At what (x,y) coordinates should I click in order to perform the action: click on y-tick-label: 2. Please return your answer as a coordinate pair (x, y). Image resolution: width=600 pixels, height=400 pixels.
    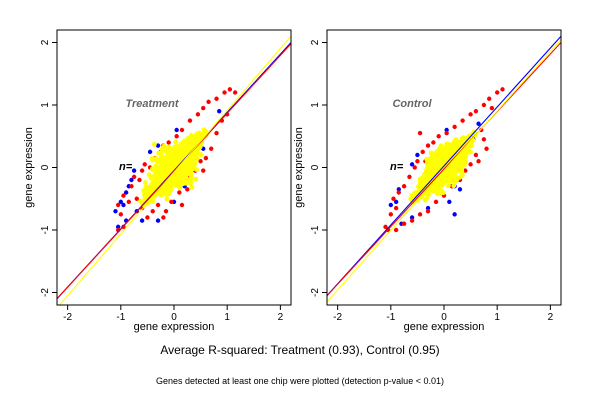
    Looking at the image, I should click on (45, 42).